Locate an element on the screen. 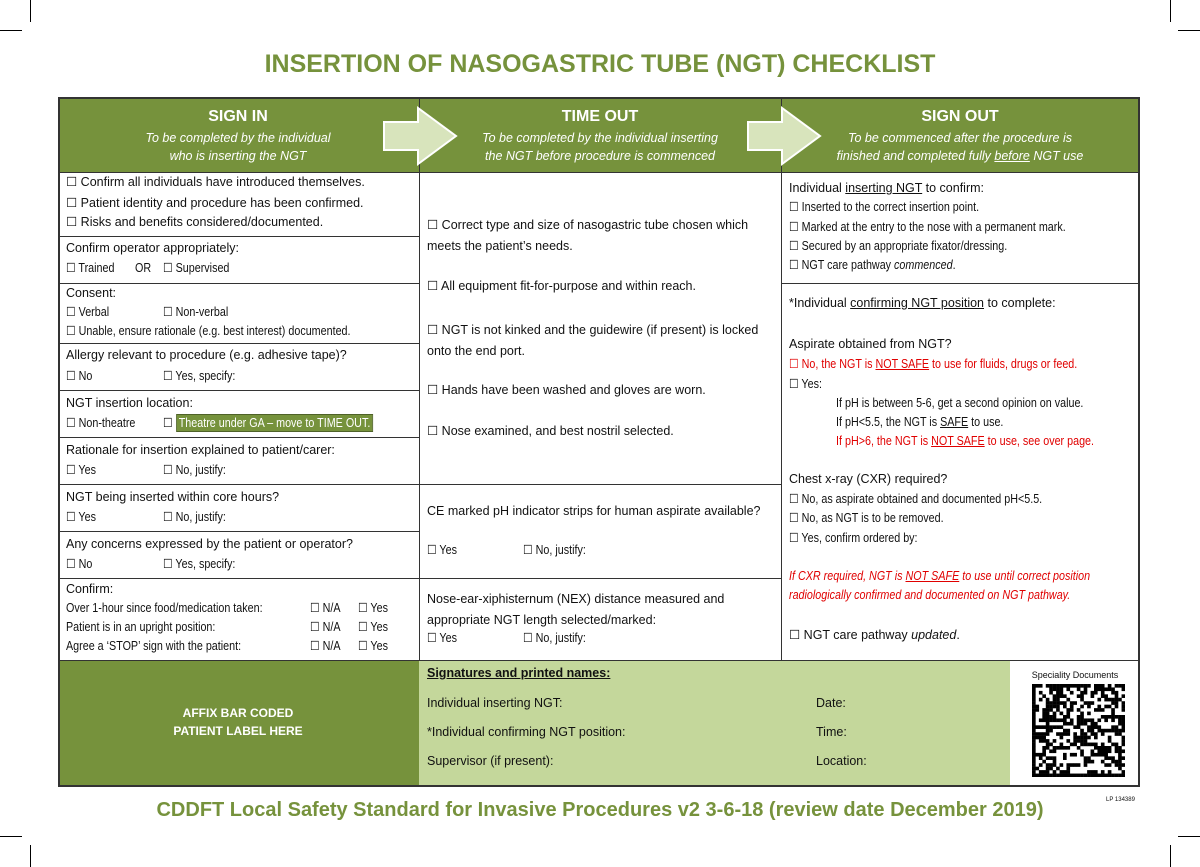  question: Aspirate obtained from NGT? is located at coordinates (870, 344).